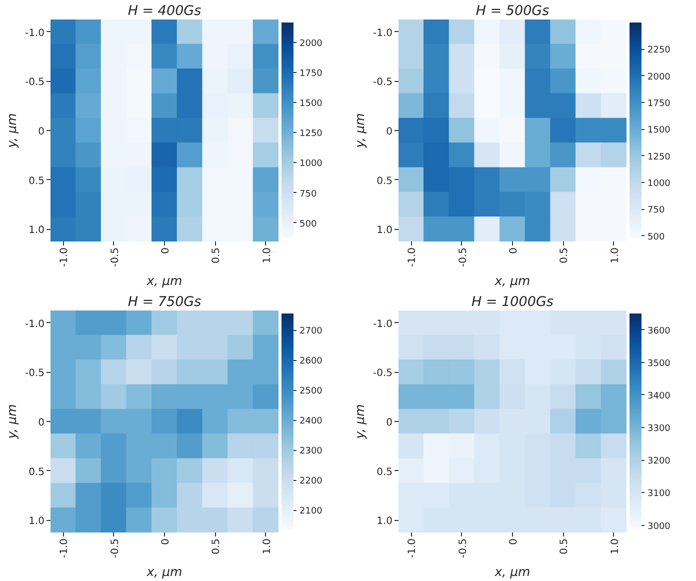 This screenshot has width=696, height=581. Describe the element at coordinates (659, 527) in the screenshot. I see `color-bar-label: 3000` at that location.